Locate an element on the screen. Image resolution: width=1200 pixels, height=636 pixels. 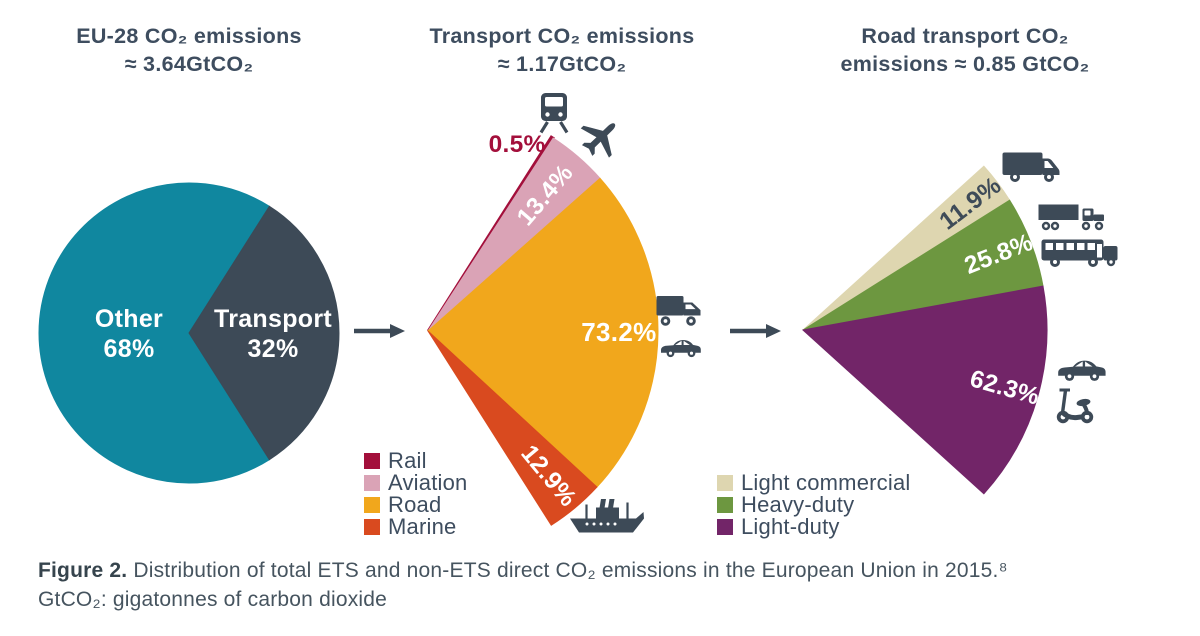
slice-eu28-transport is located at coordinates (264, 333).